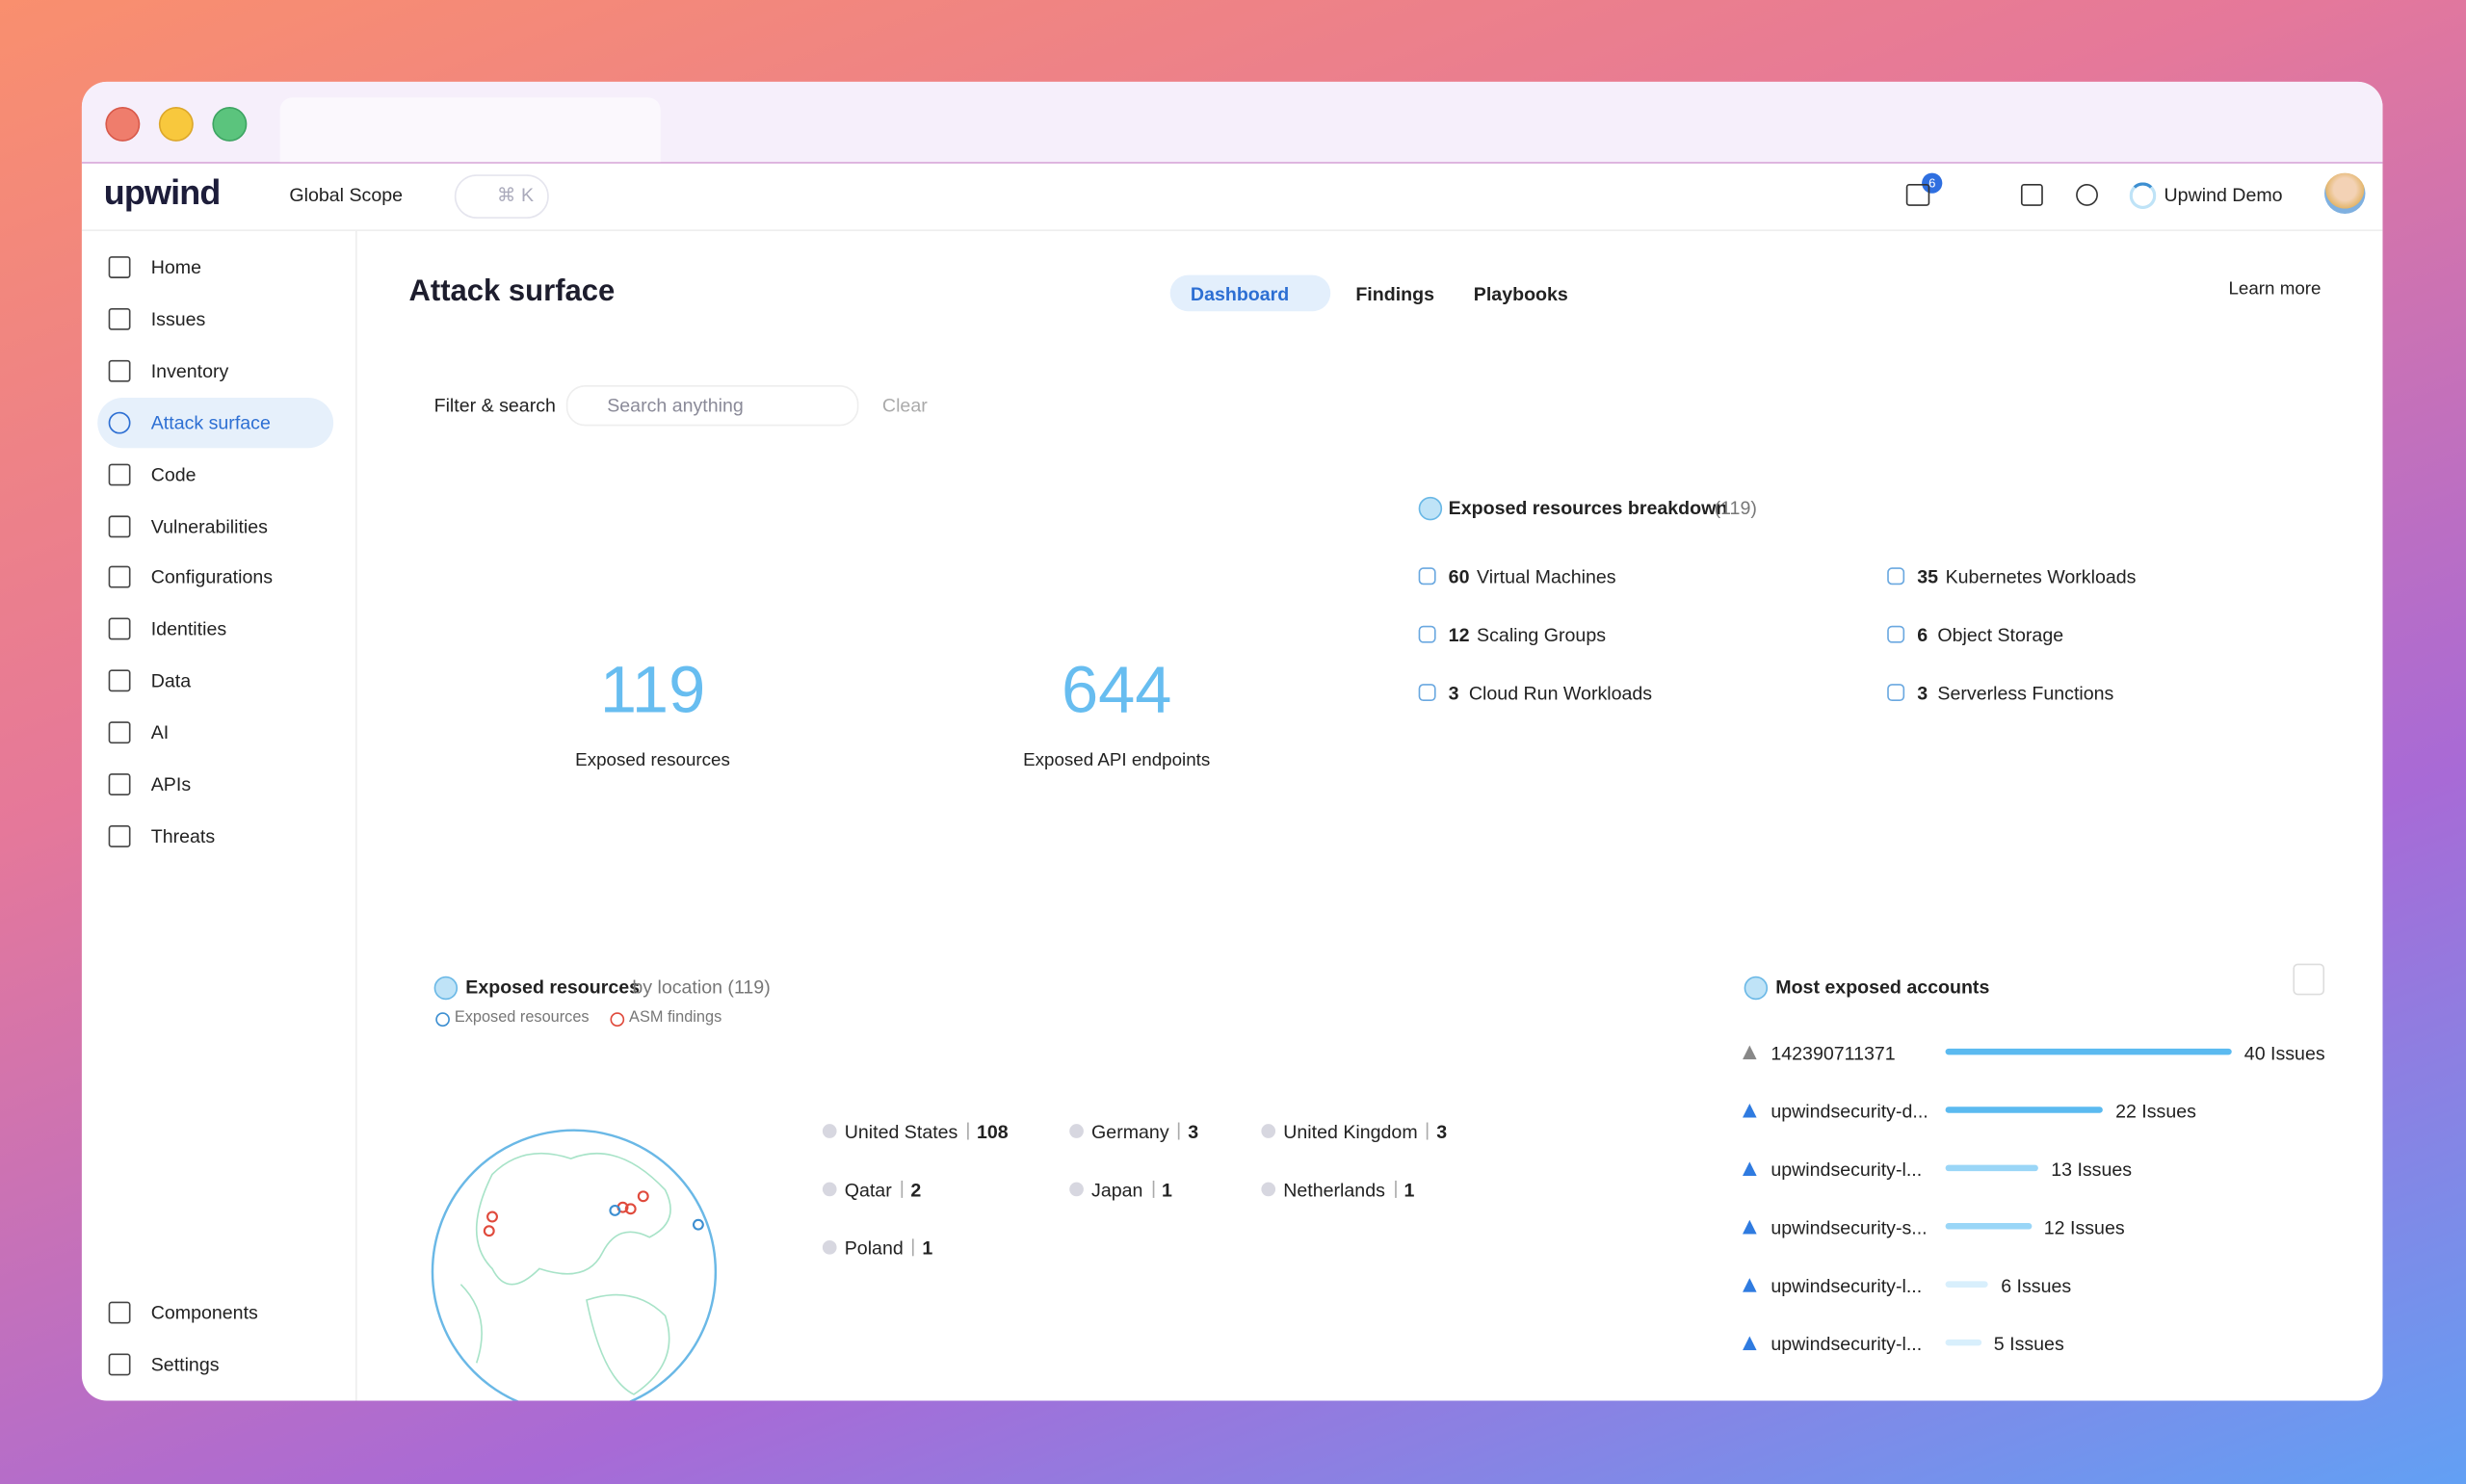  What do you see at coordinates (494, 406) in the screenshot?
I see `filter-toggle: Filter & search` at bounding box center [494, 406].